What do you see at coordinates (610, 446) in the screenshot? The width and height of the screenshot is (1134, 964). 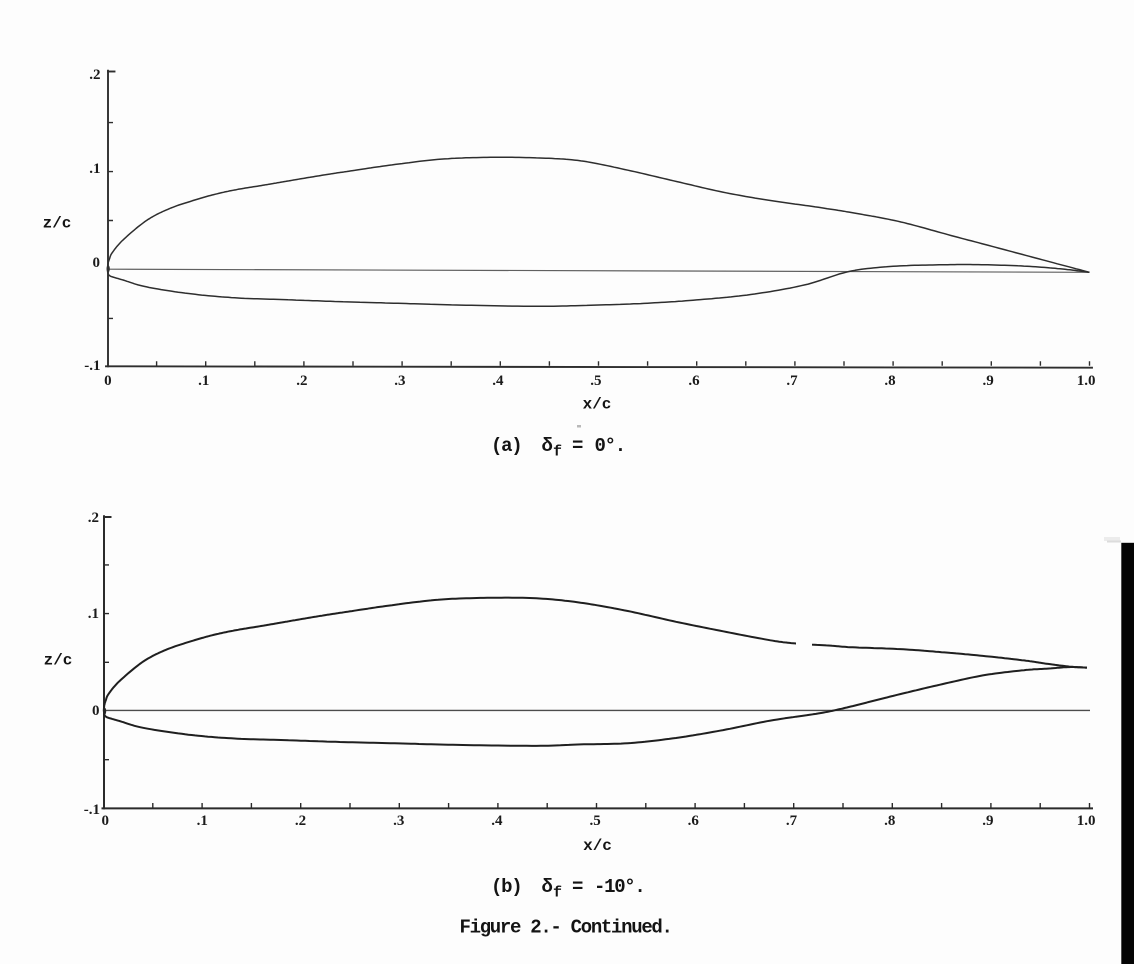 I see `svg-text: 0°.` at bounding box center [610, 446].